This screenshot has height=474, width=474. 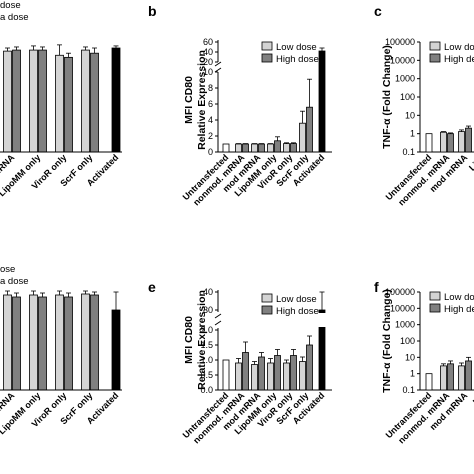 I want to click on e-y-tick-label: 40, so click(x=208, y=292).